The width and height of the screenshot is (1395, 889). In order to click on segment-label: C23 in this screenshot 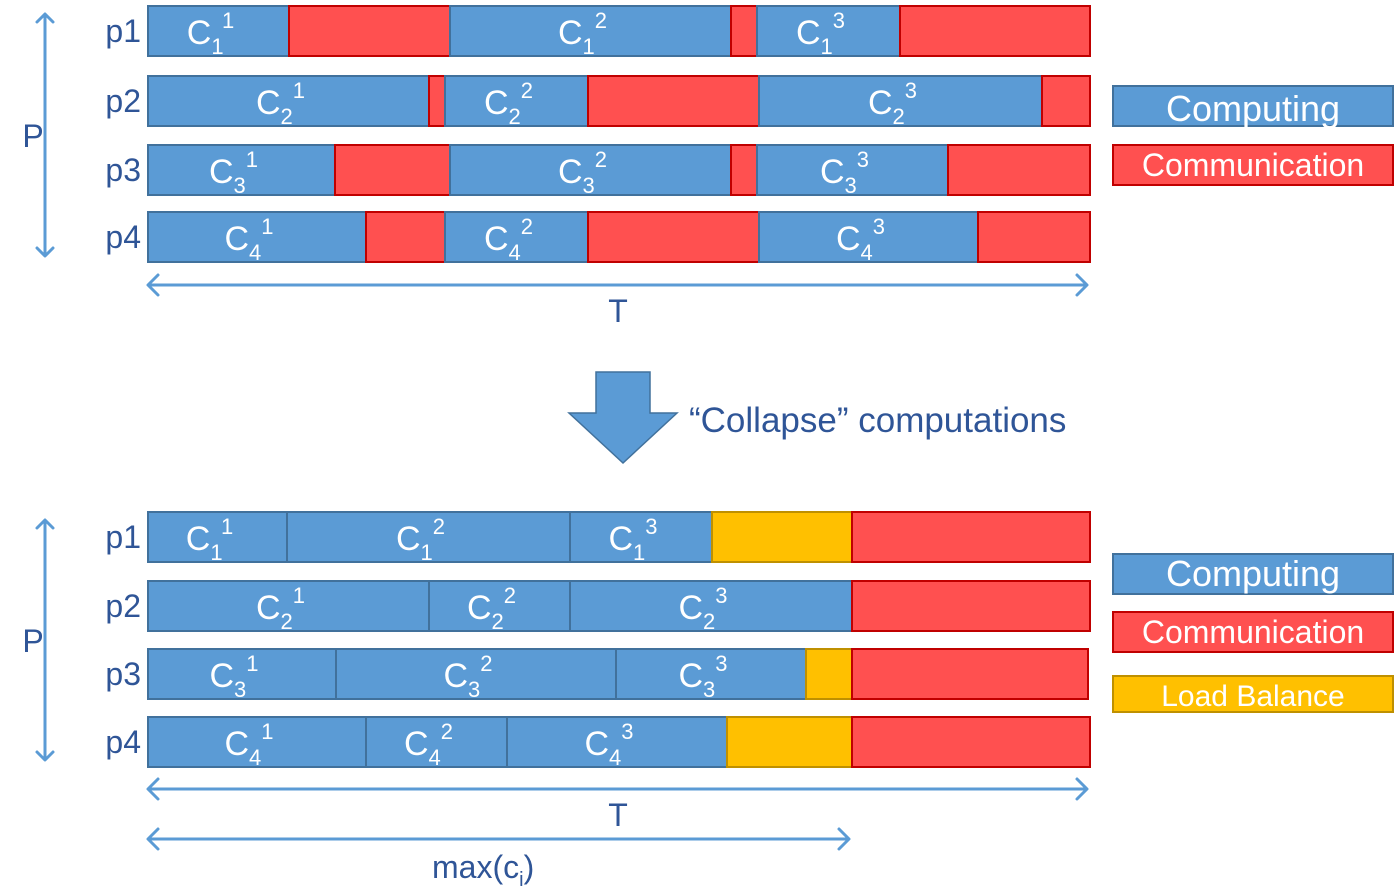, I will do `click(892, 103)`.